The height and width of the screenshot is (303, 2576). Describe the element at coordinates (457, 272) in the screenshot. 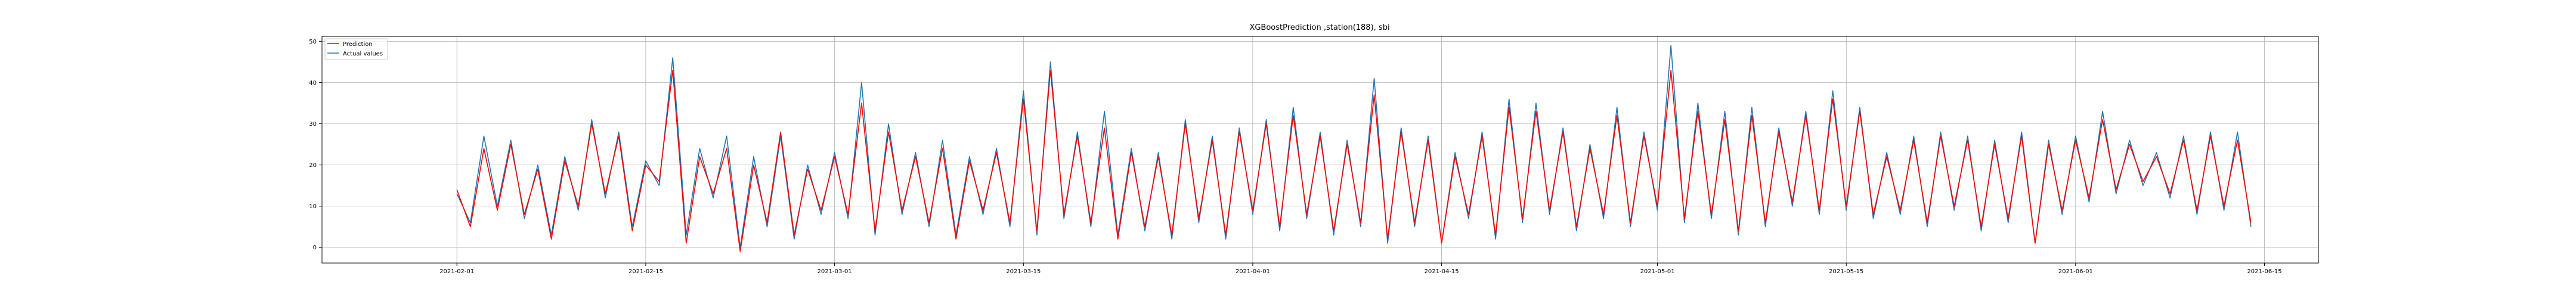

I see `x-tick-label: 2021-02-01` at that location.